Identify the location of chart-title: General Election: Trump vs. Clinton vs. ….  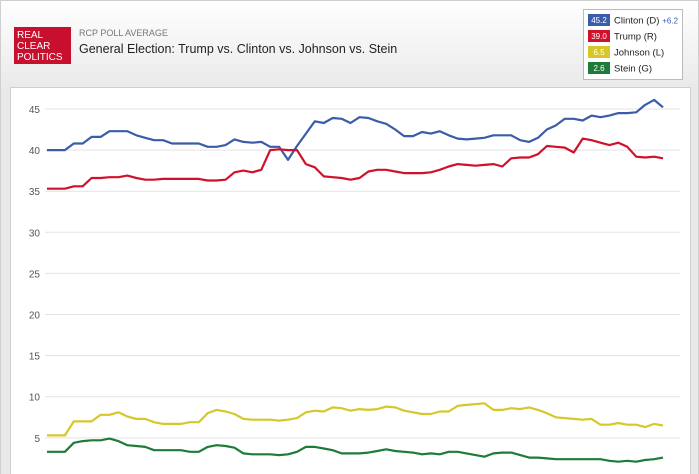
(238, 49).